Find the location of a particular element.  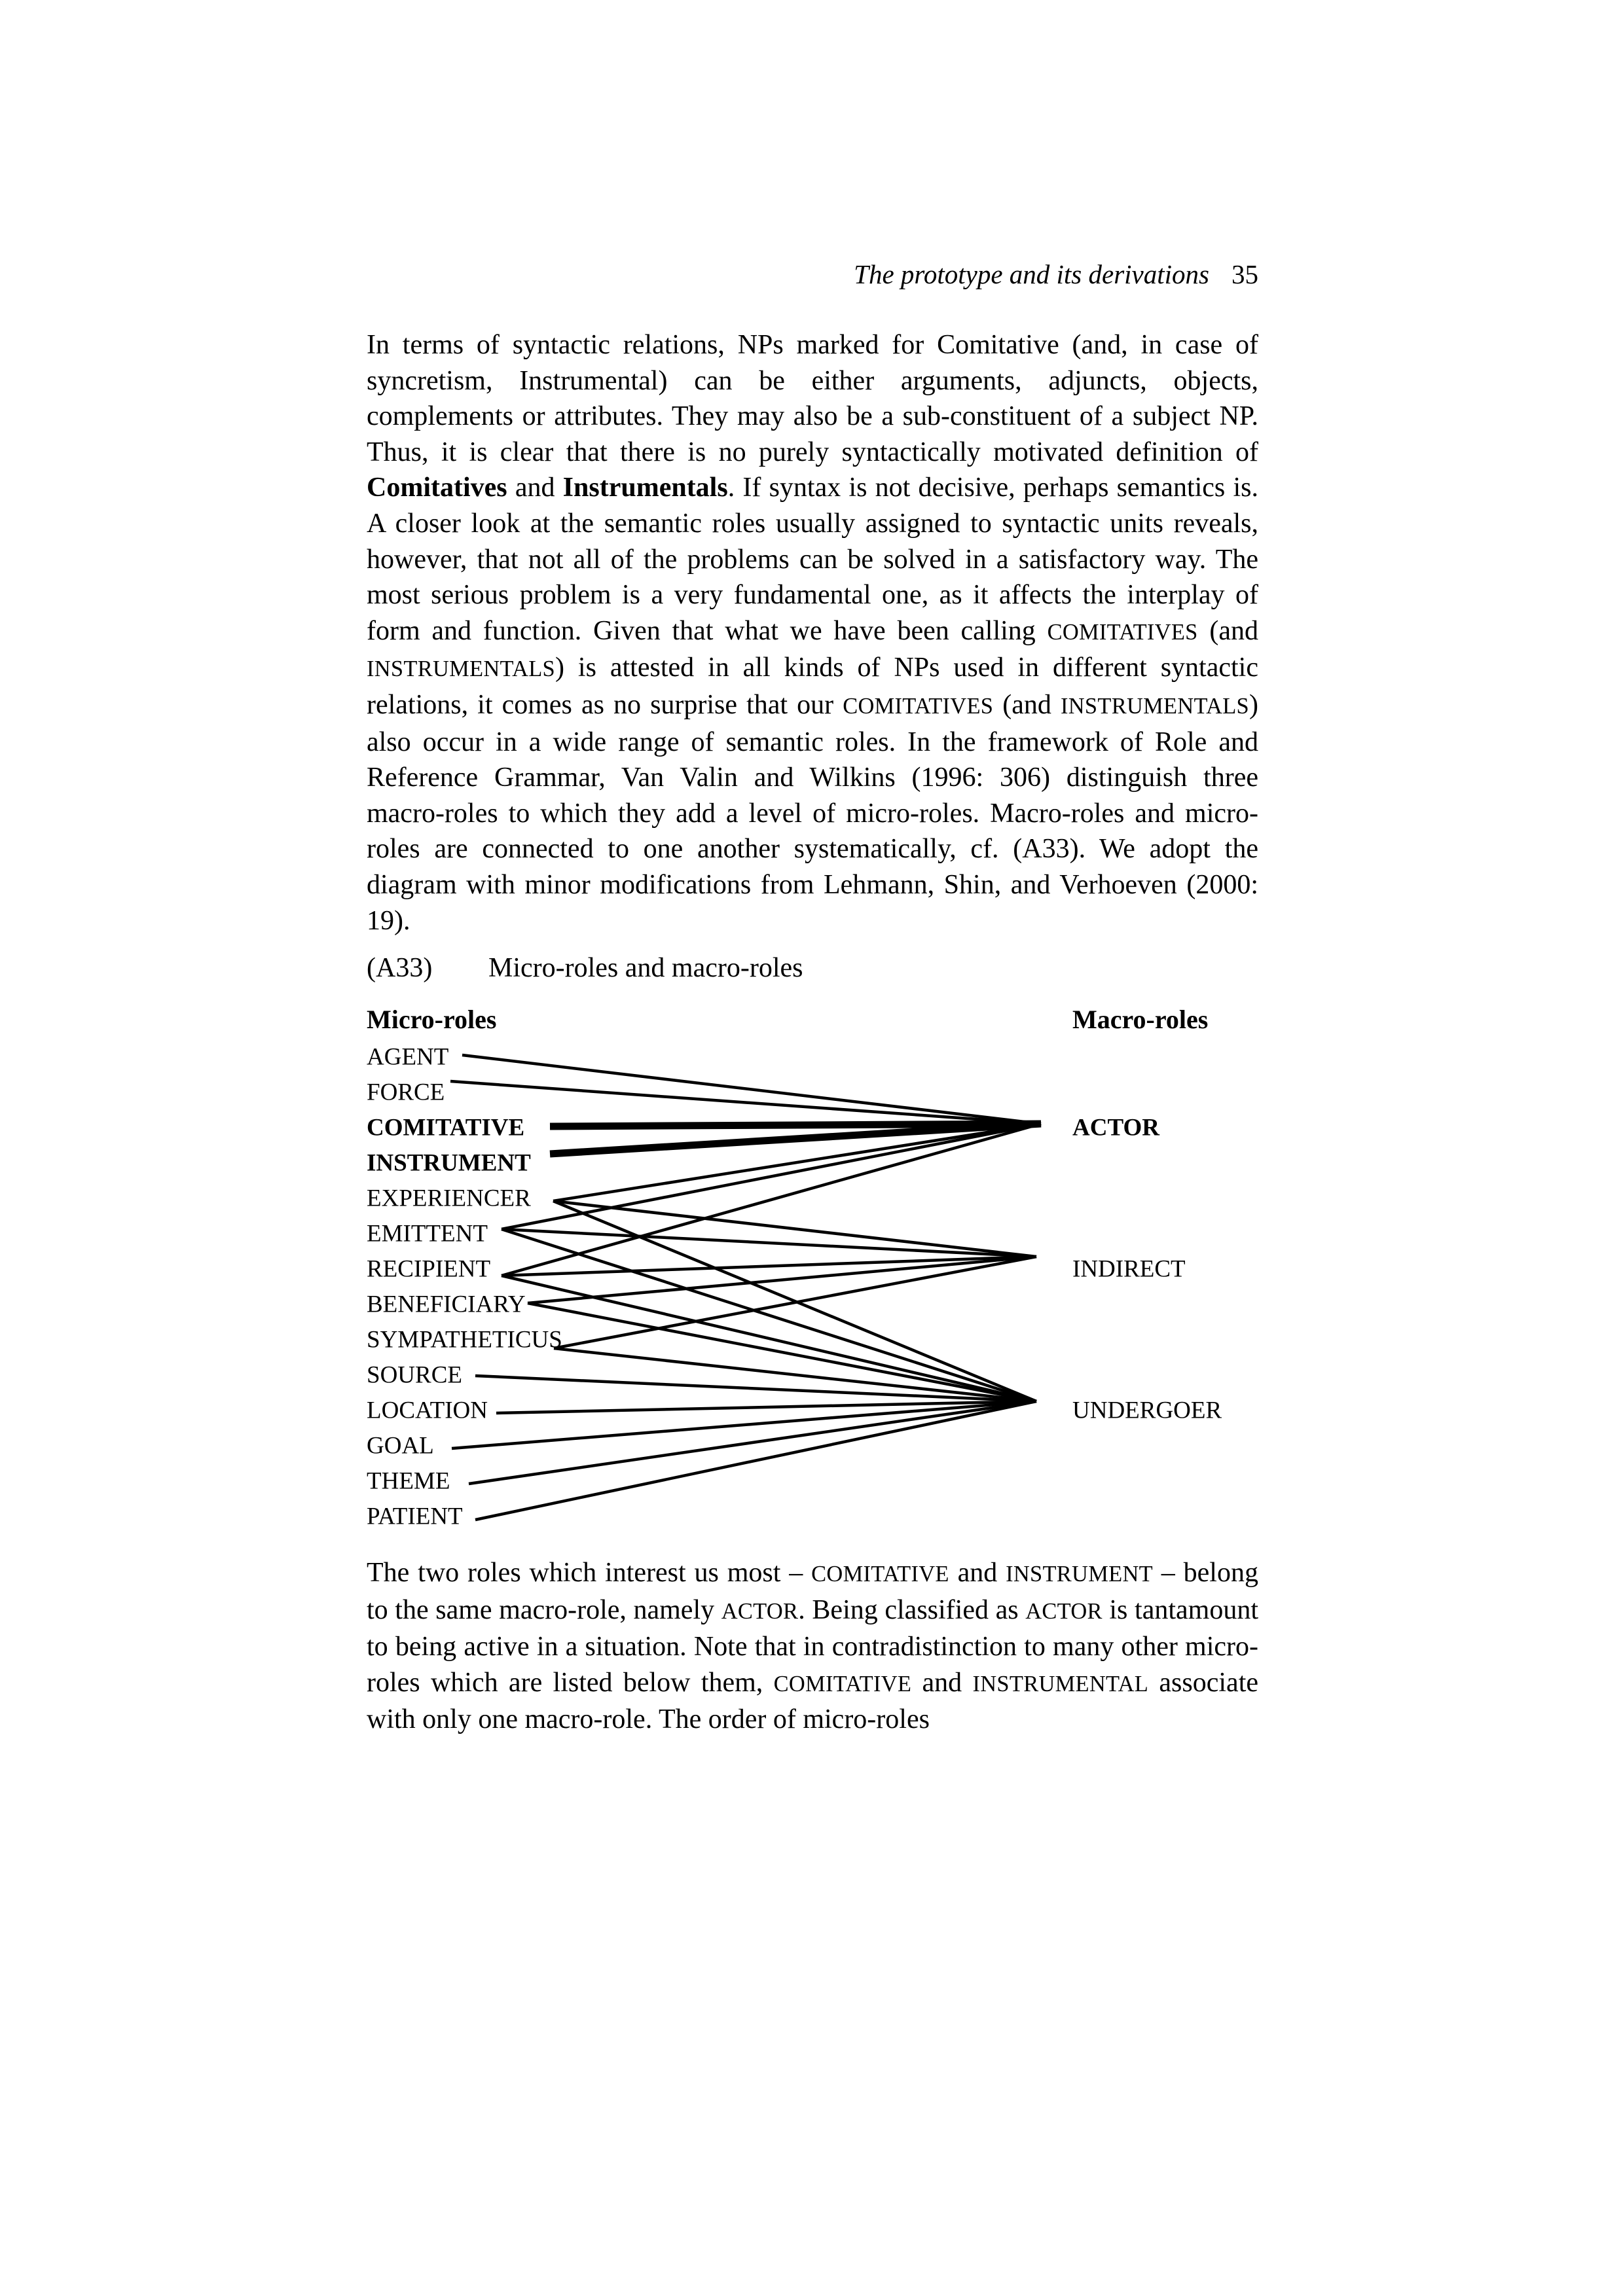

connector-experiencer-indirect is located at coordinates (795, 1229).